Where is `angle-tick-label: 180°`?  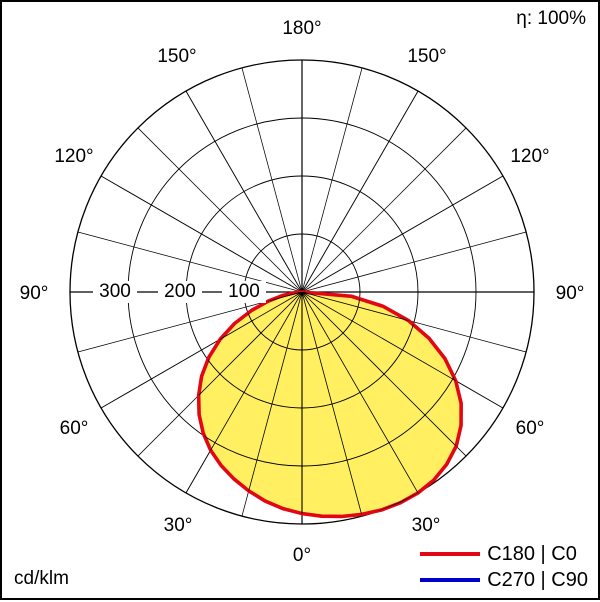 angle-tick-label: 180° is located at coordinates (302, 28).